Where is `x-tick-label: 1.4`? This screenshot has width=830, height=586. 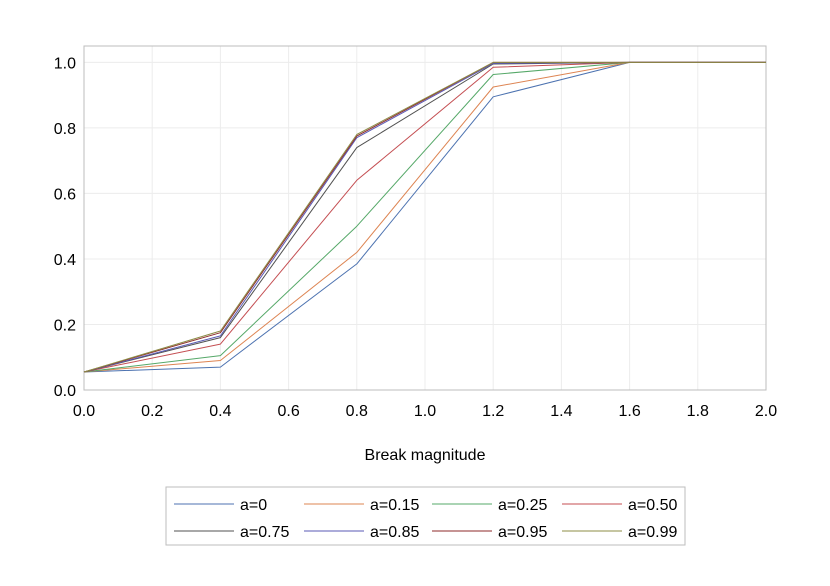
x-tick-label: 1.4 is located at coordinates (561, 411).